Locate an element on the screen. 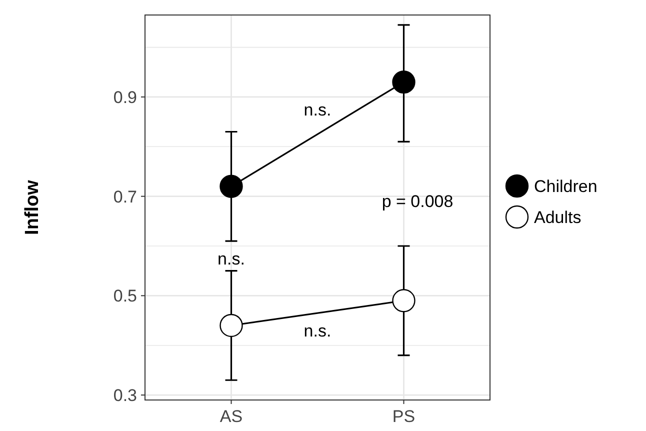 This screenshot has width=646, height=431. y-axis-title: Inflow is located at coordinates (32, 207).